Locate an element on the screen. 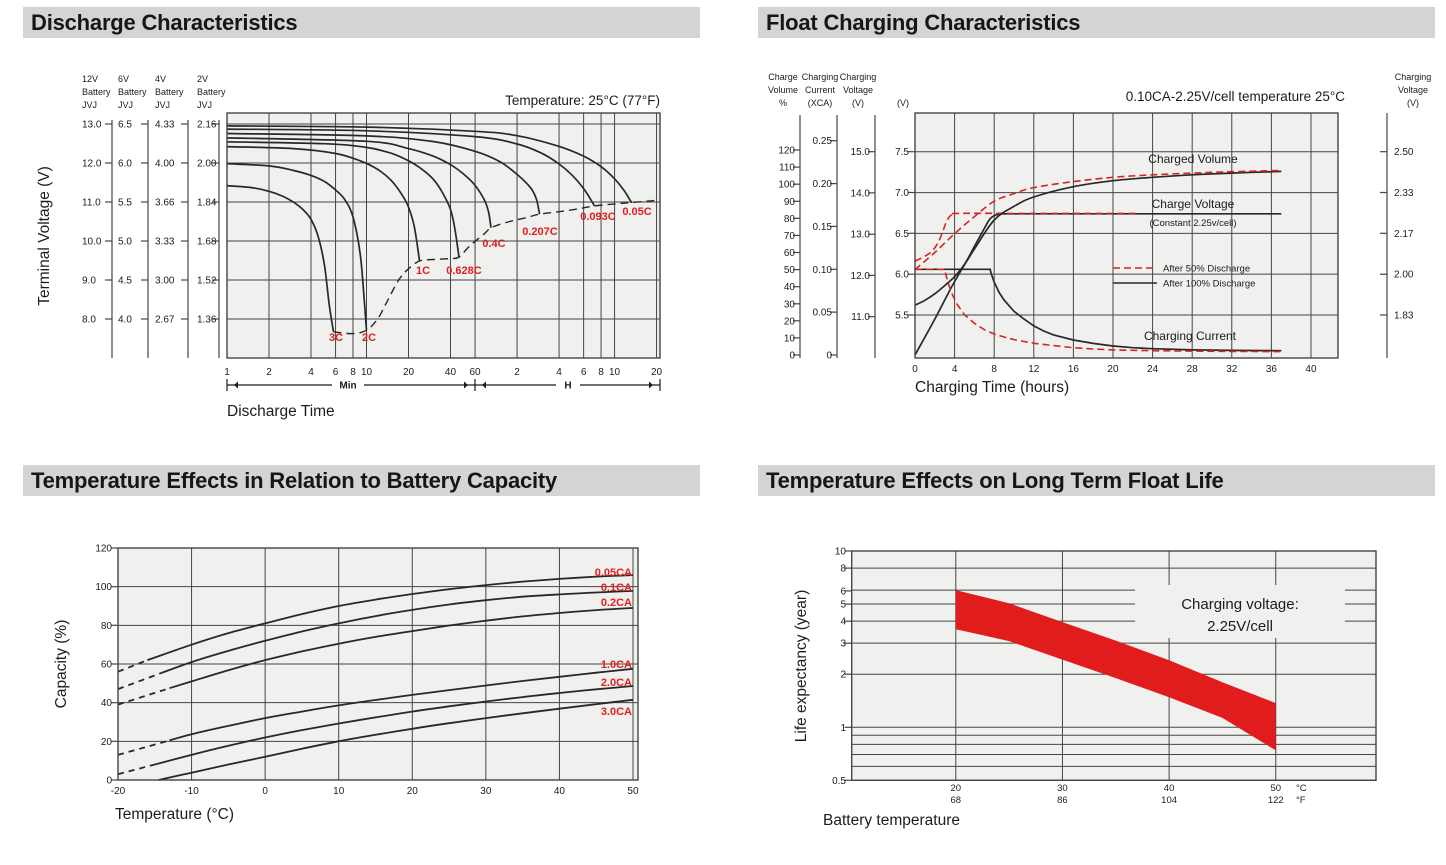  x-axis-title: Charging Time (hours) is located at coordinates (992, 387).